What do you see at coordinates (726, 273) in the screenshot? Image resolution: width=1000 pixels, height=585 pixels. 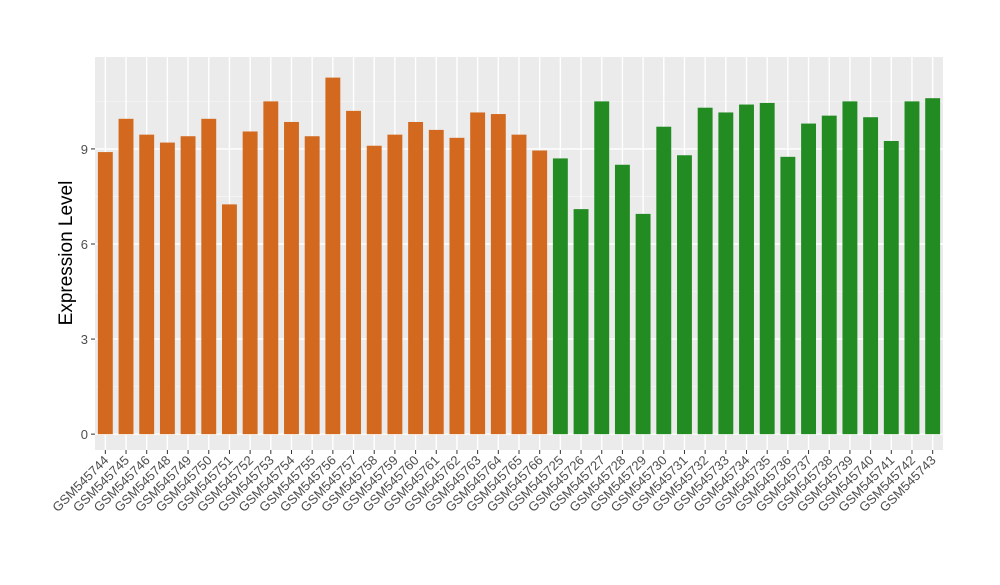 I see `bar-GSM545733` at bounding box center [726, 273].